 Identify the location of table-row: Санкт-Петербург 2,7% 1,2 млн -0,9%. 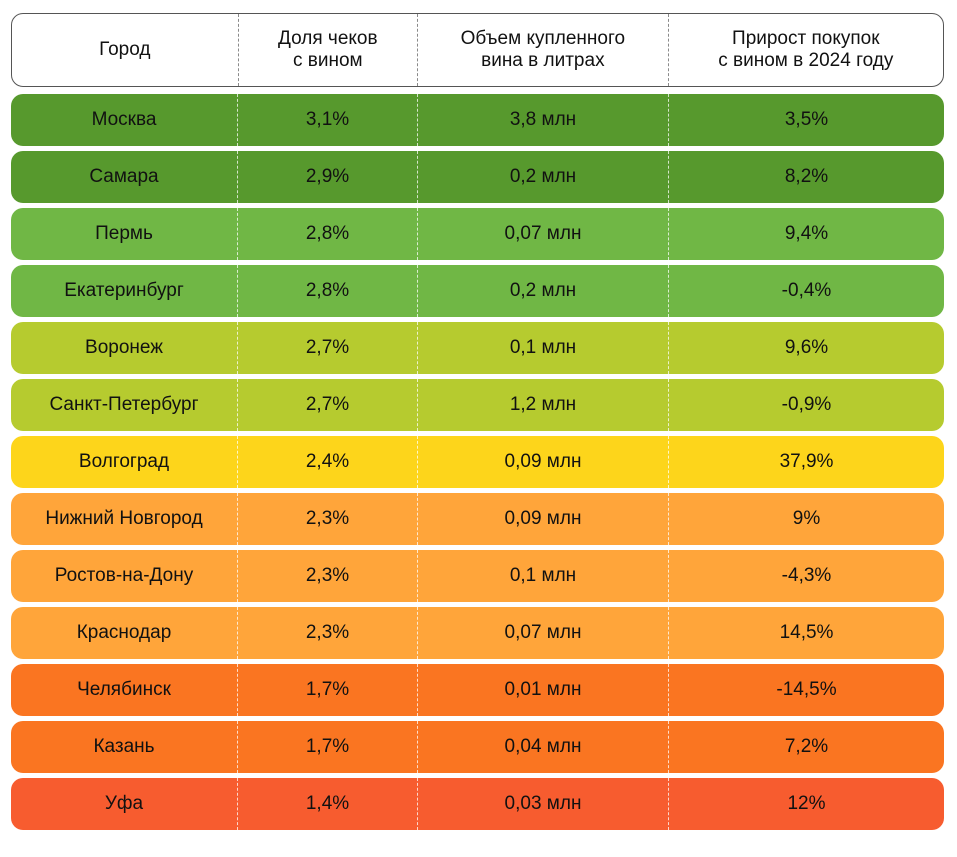
(477, 405).